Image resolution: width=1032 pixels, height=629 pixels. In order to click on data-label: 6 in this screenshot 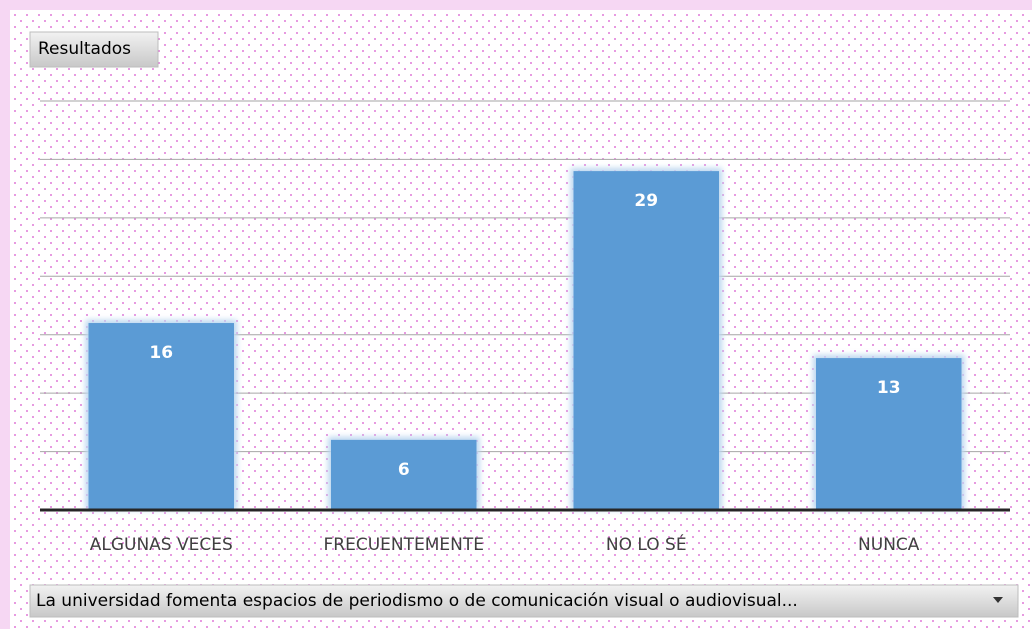, I will do `click(404, 470)`.